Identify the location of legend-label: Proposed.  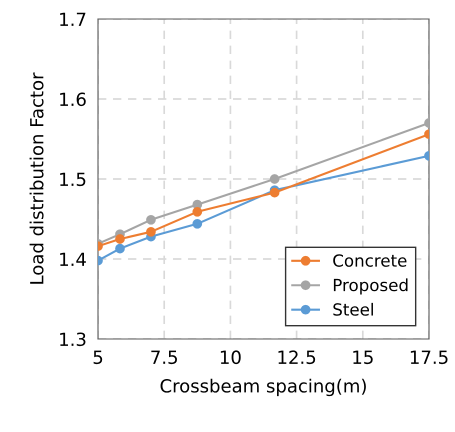
(371, 286).